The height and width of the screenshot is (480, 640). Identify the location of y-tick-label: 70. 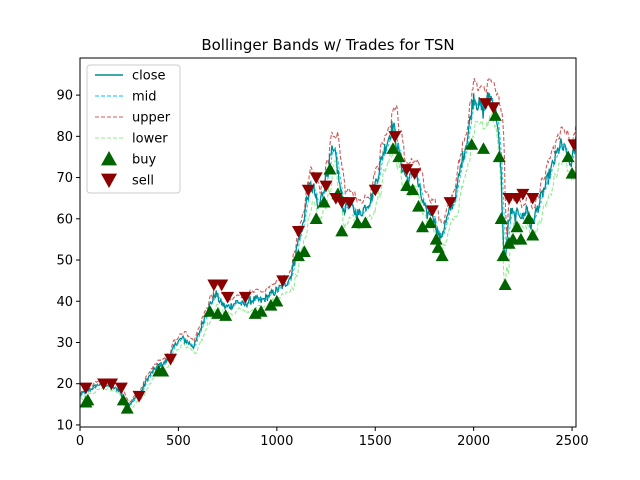
(64, 178).